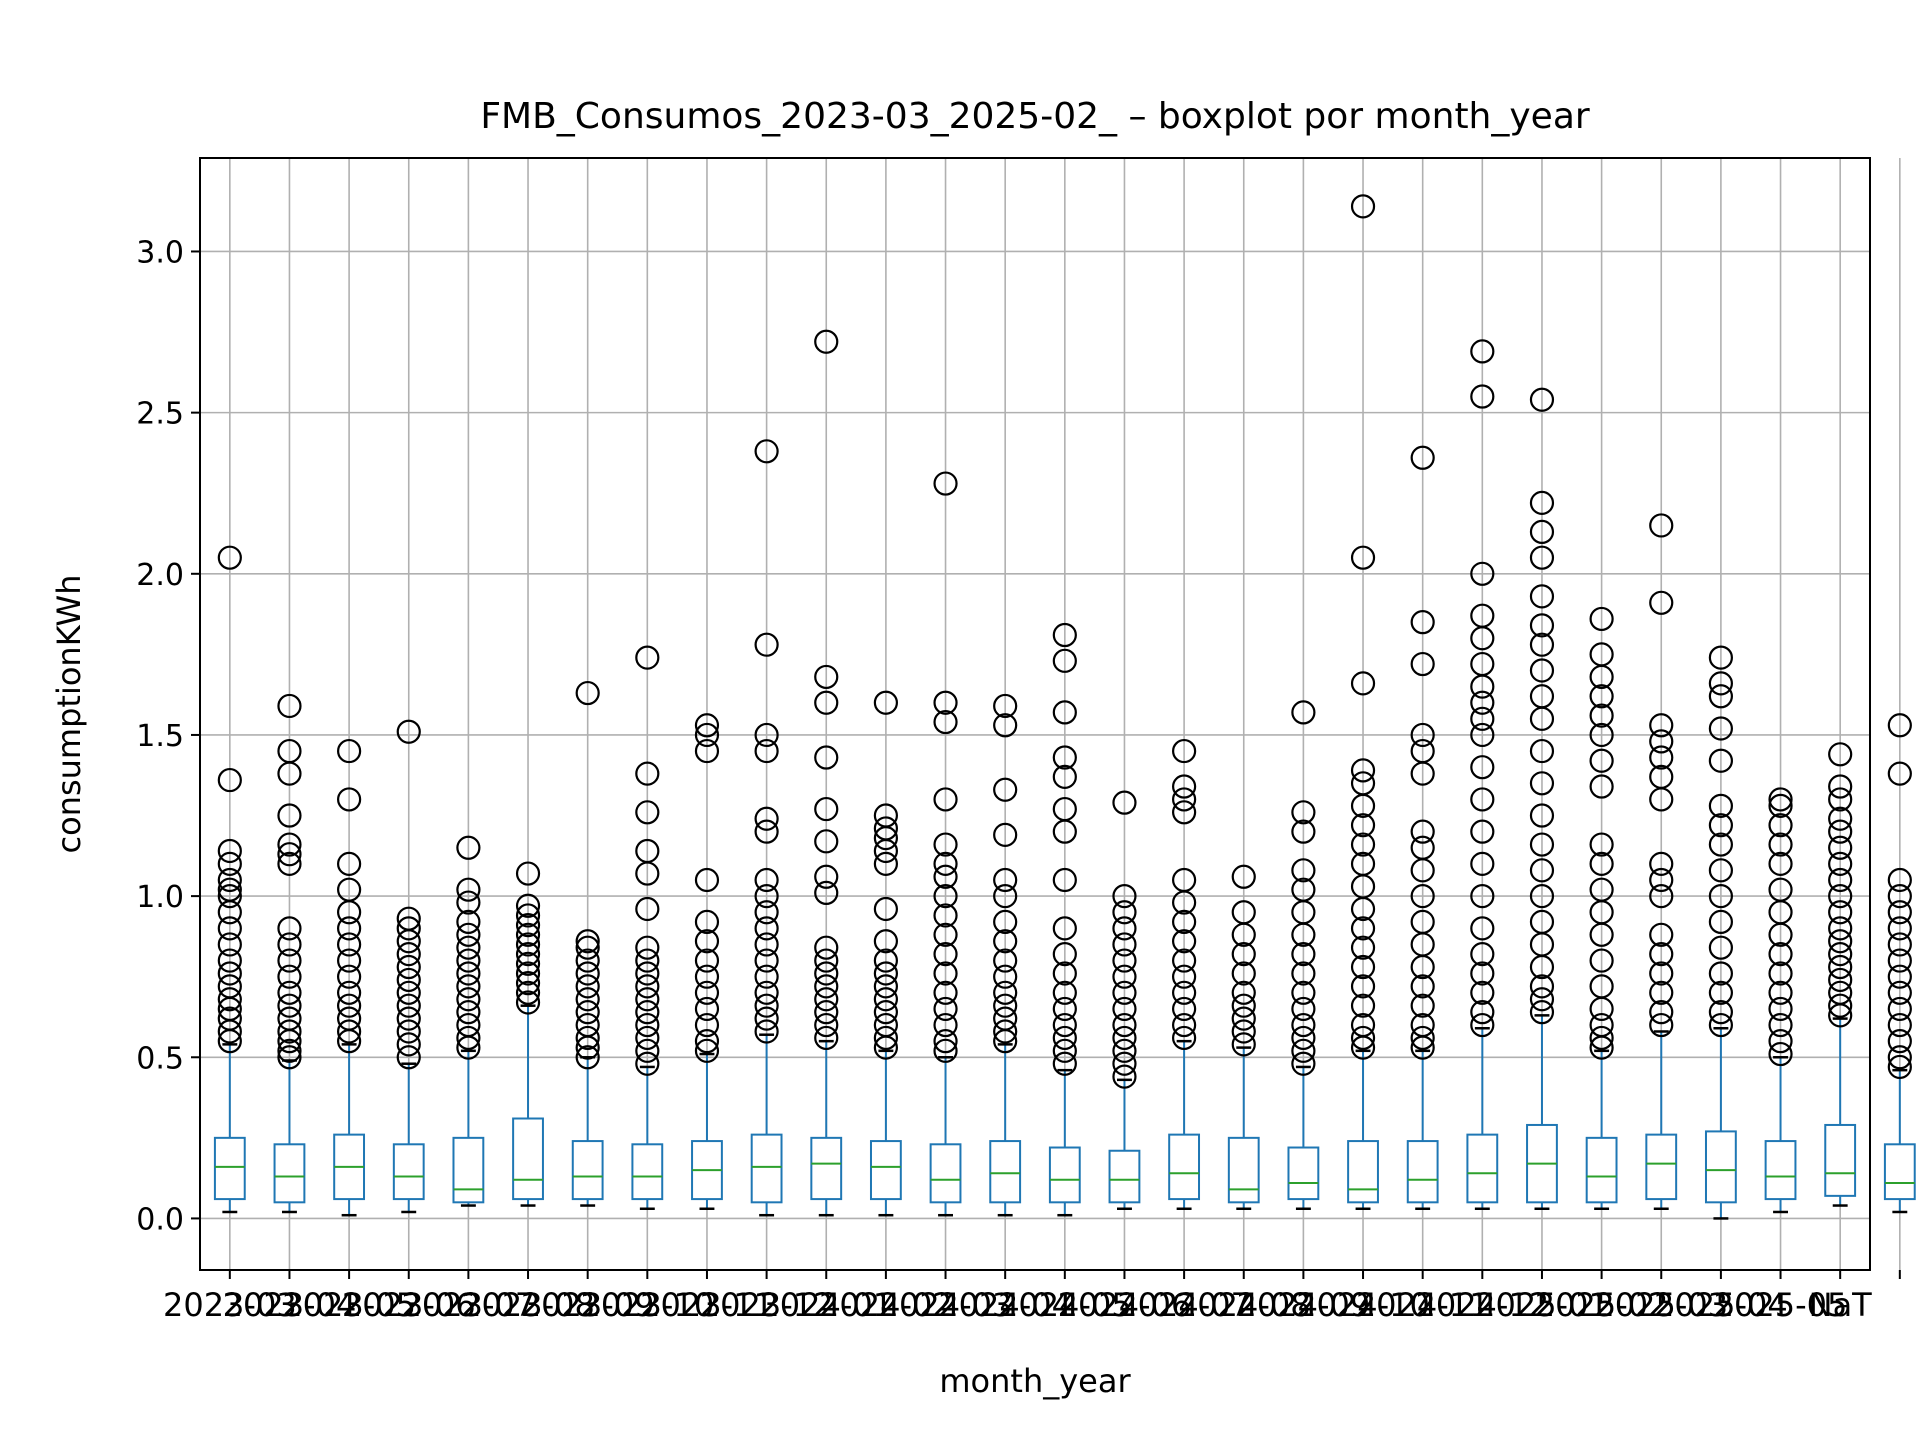 Image resolution: width=1920 pixels, height=1440 pixels. I want to click on x-tick-label: 2024-04, so click(1005, 1305).